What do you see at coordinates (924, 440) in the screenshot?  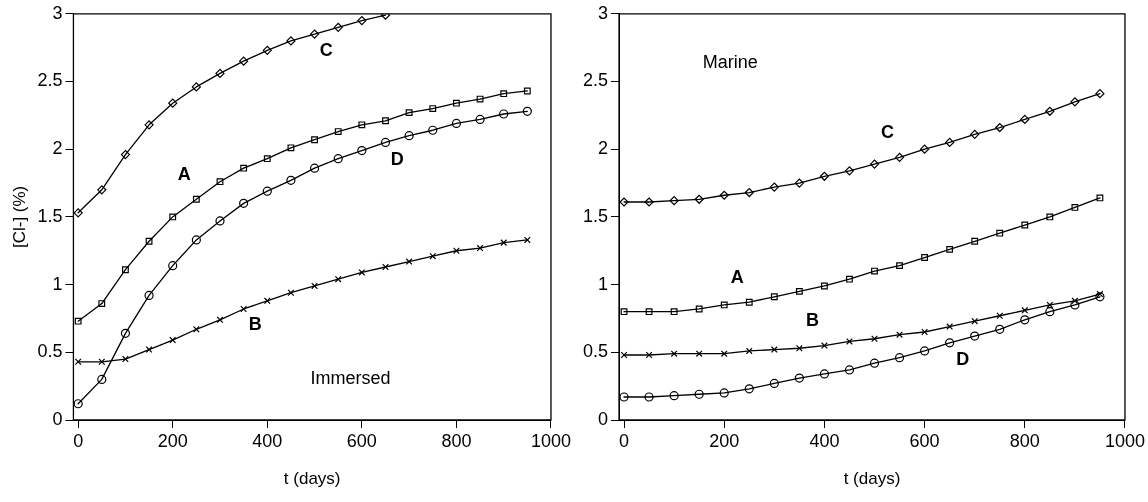 I see `x-tick-label: 600` at bounding box center [924, 440].